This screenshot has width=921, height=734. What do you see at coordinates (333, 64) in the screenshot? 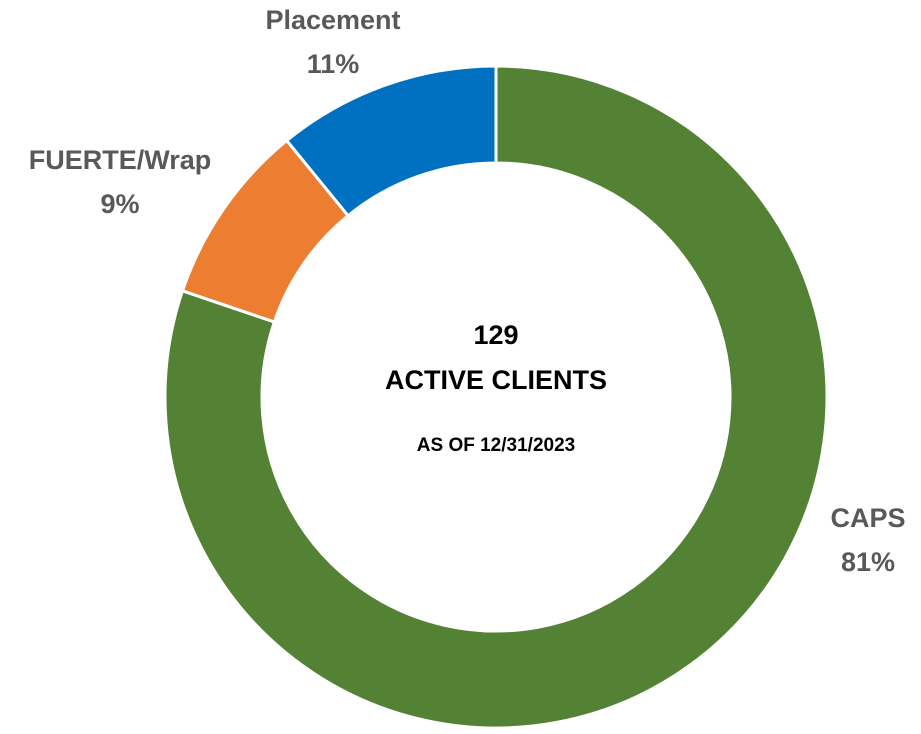
I see `segment-value-label: 11%` at bounding box center [333, 64].